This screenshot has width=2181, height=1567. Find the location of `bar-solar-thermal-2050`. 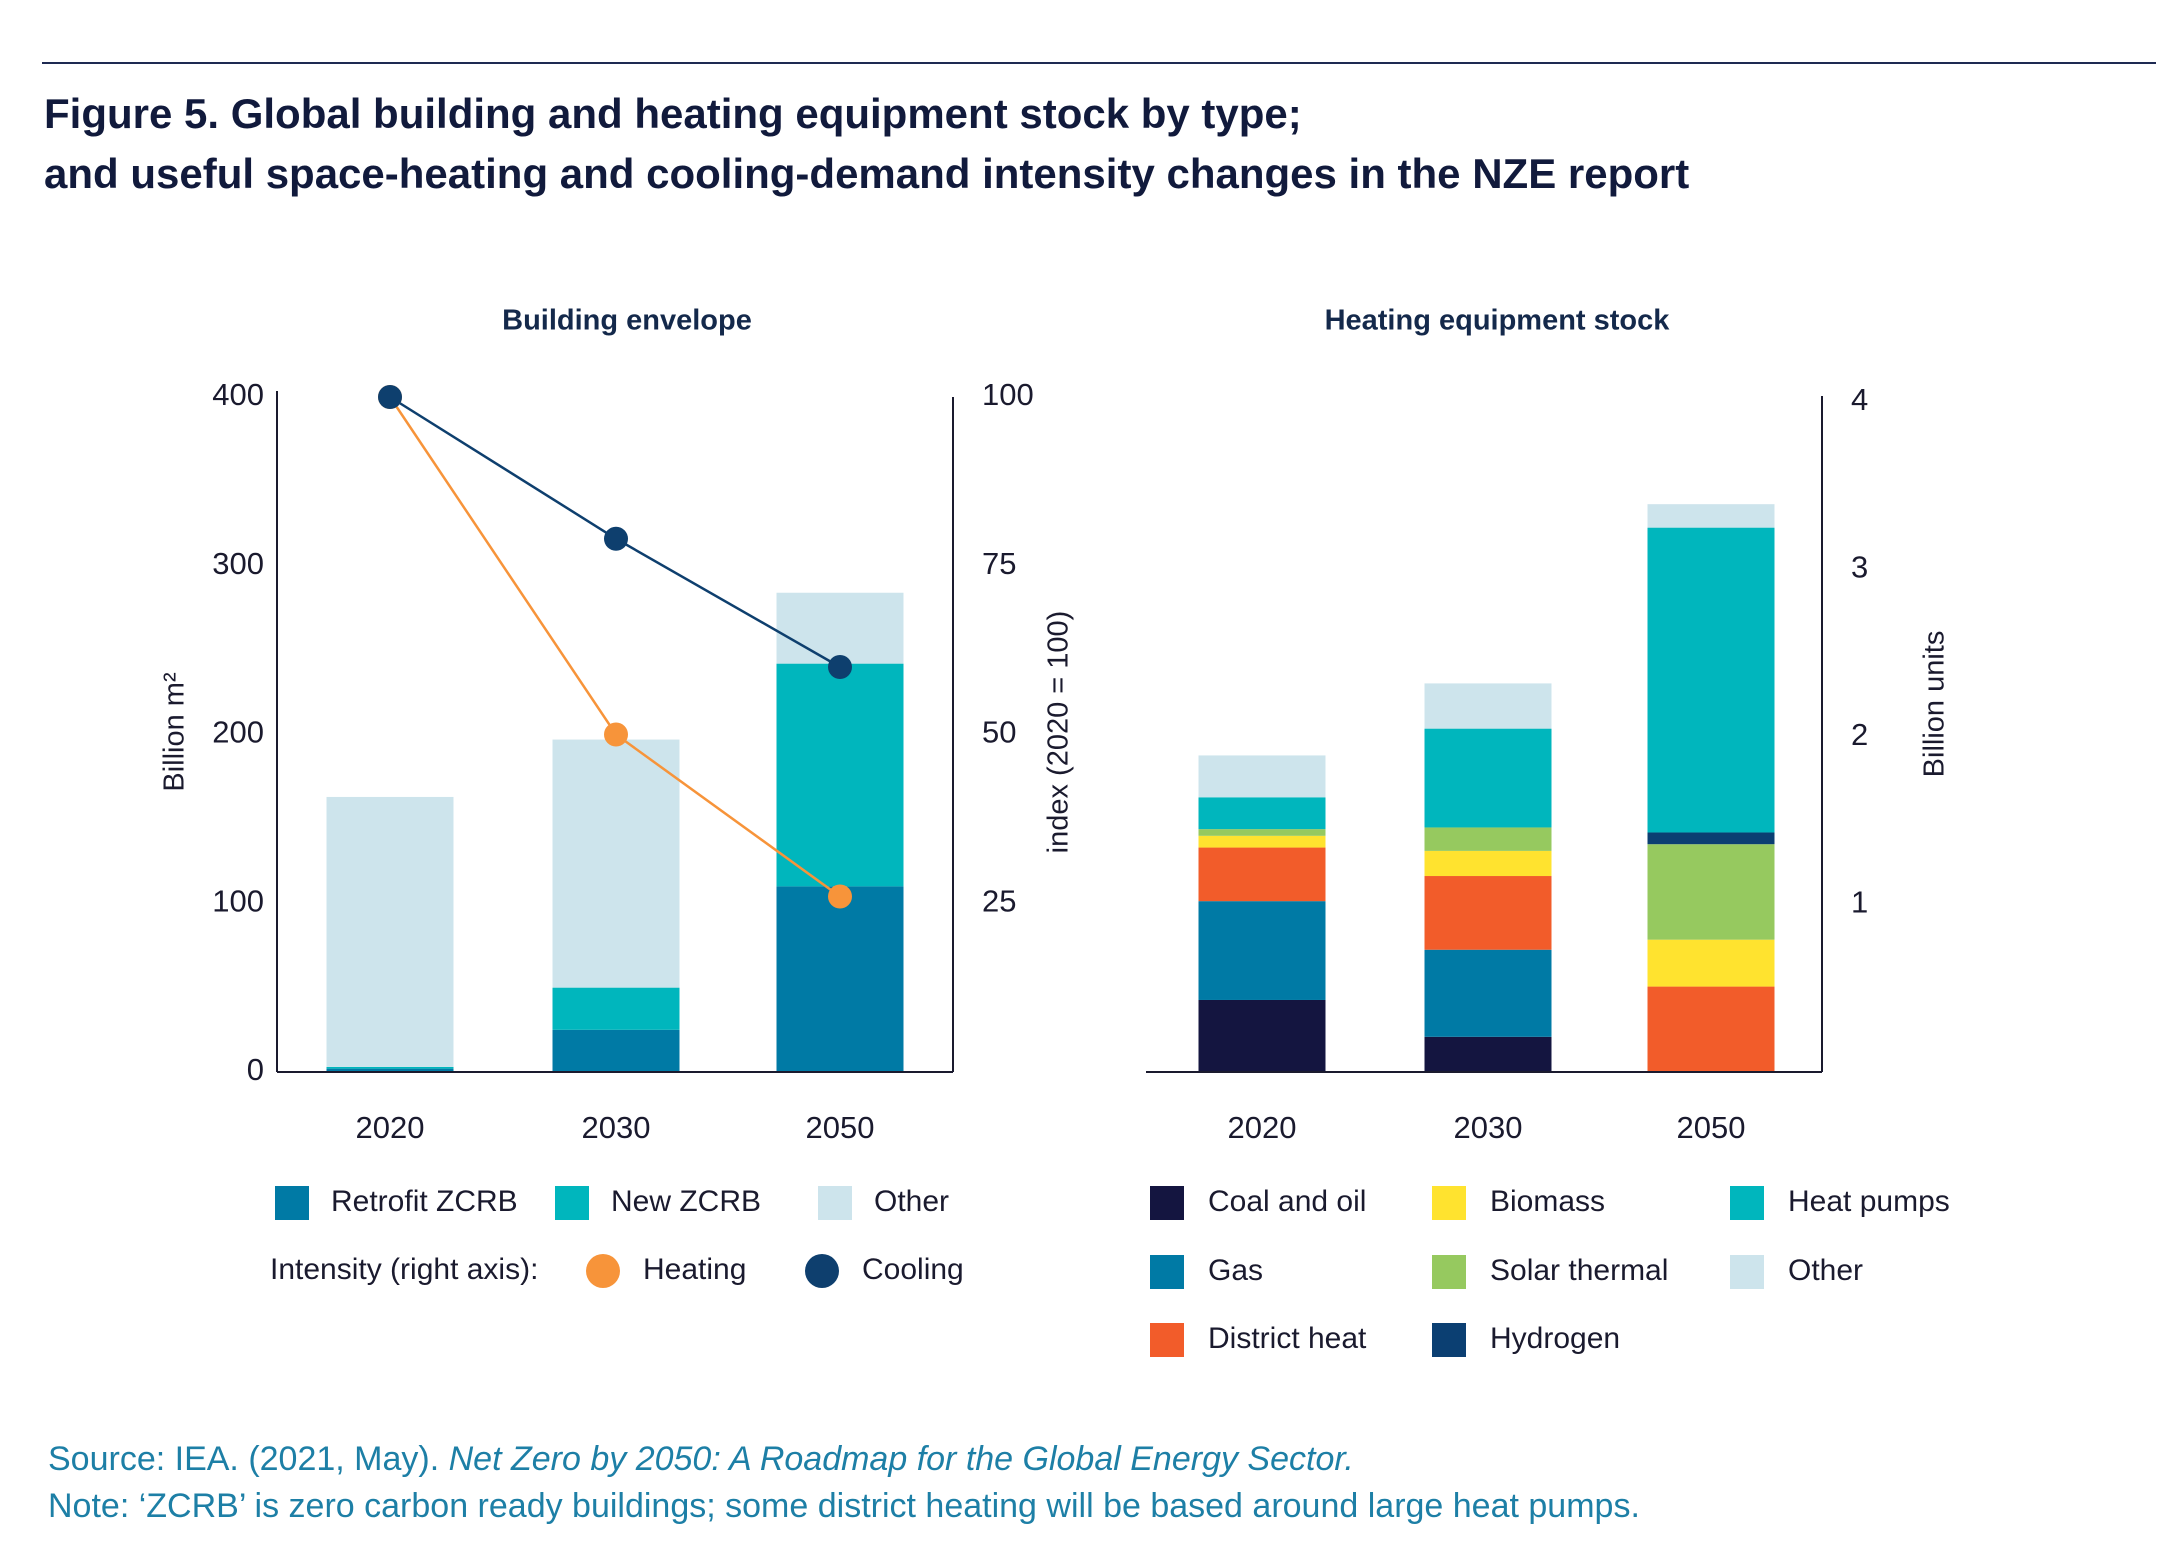

bar-solar-thermal-2050 is located at coordinates (1711, 892).